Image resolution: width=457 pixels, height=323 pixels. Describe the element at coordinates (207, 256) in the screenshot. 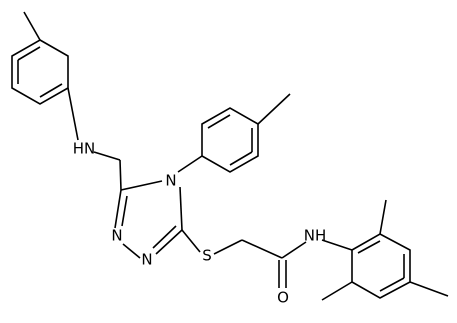

I see `atom-label: S` at that location.